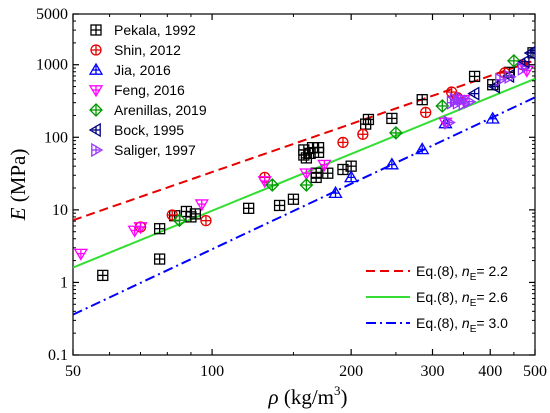 The image size is (550, 413). Describe the element at coordinates (155, 150) in the screenshot. I see `legend-label: Saliger, 1997` at that location.